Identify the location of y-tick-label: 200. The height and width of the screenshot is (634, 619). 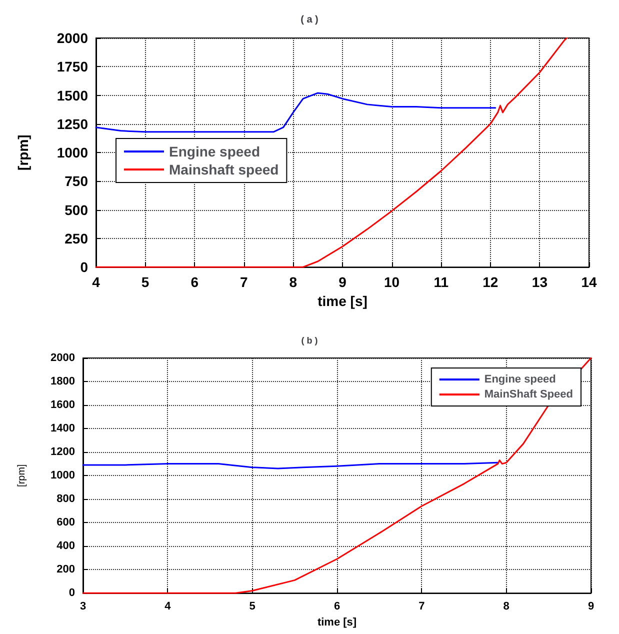
(65, 570).